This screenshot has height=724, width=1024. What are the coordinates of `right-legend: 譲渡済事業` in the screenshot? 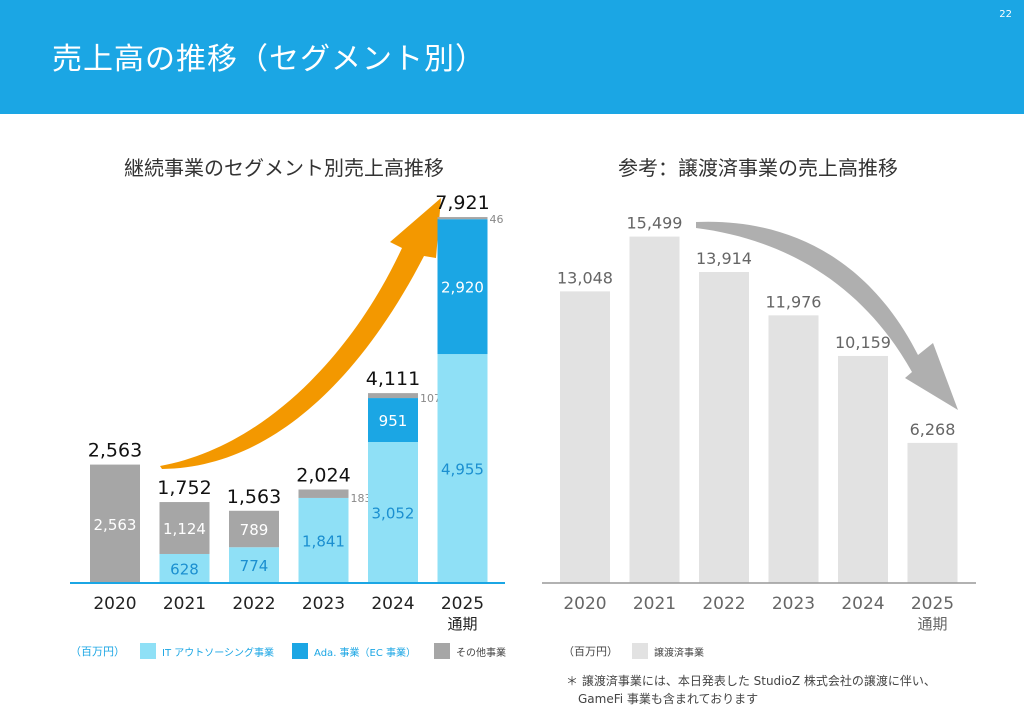 It's located at (668, 651).